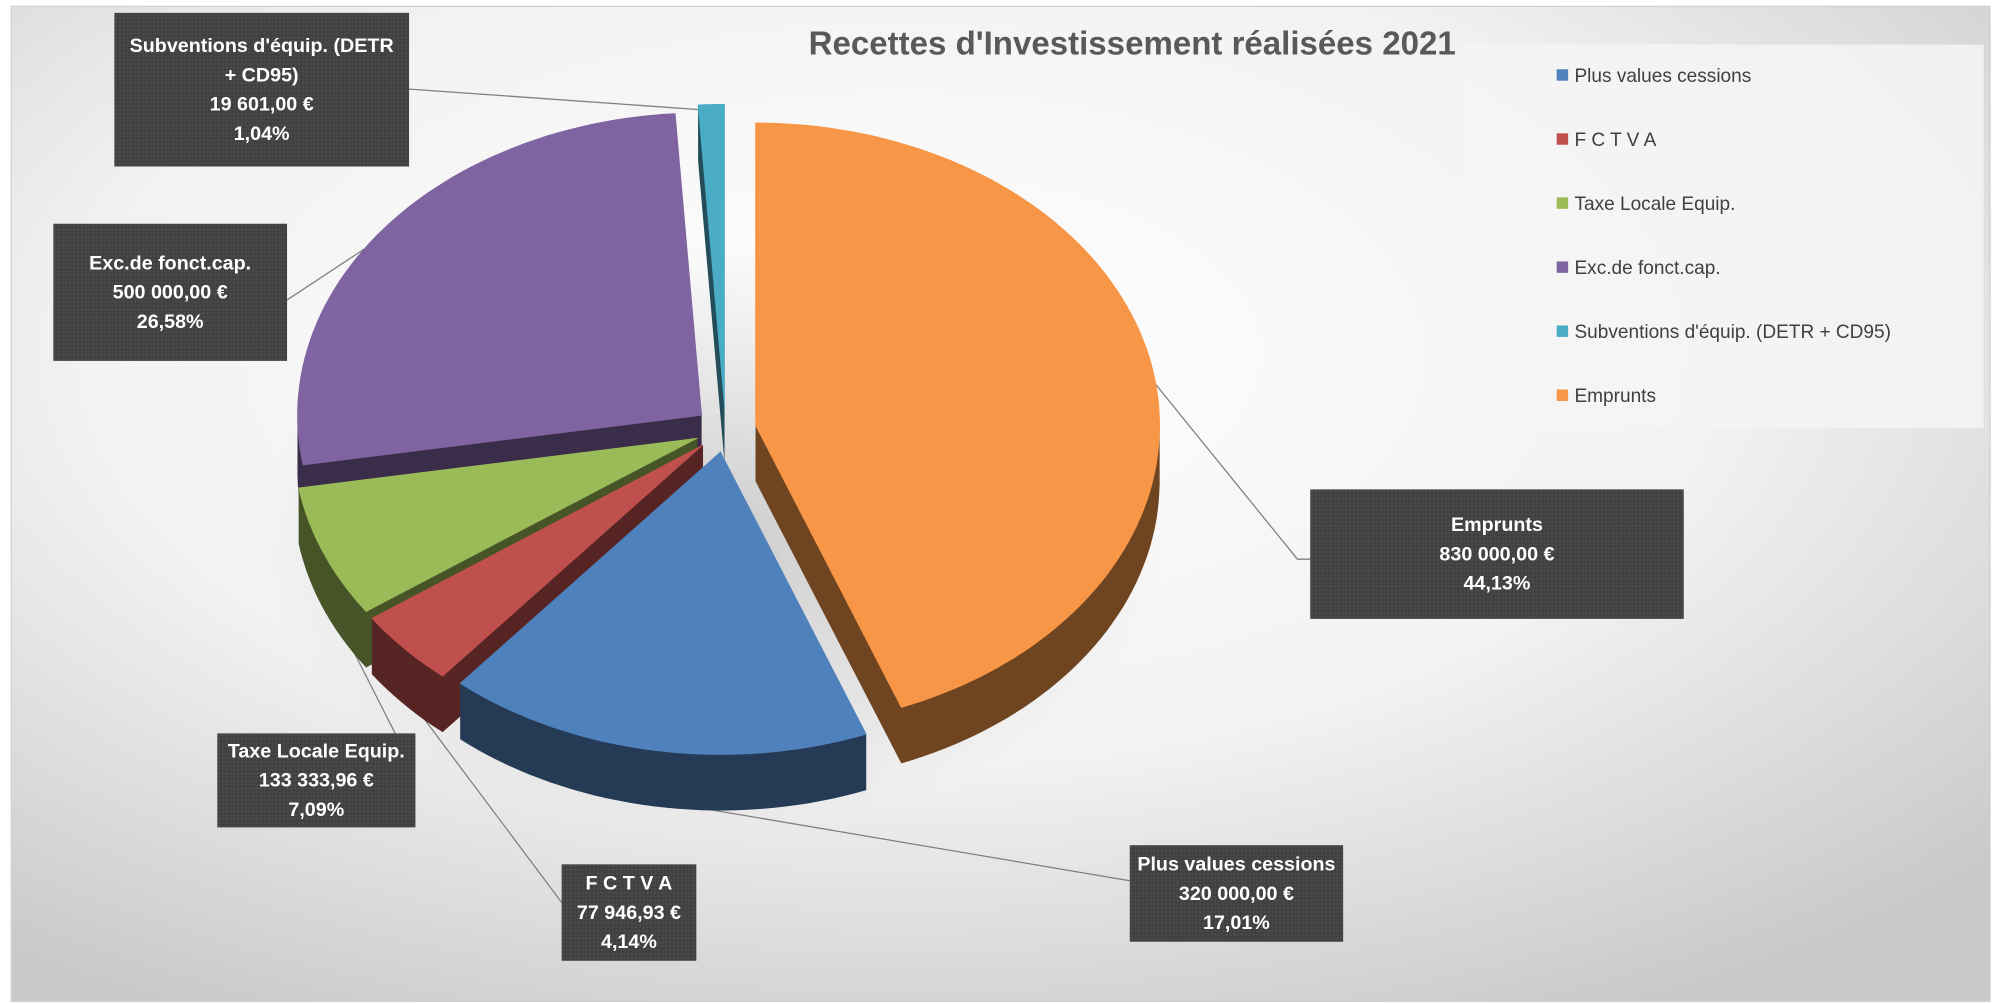 The image size is (1995, 1004). I want to click on data-label: Plus values cessions 320 000,00 € 17,01%, so click(1236, 893).